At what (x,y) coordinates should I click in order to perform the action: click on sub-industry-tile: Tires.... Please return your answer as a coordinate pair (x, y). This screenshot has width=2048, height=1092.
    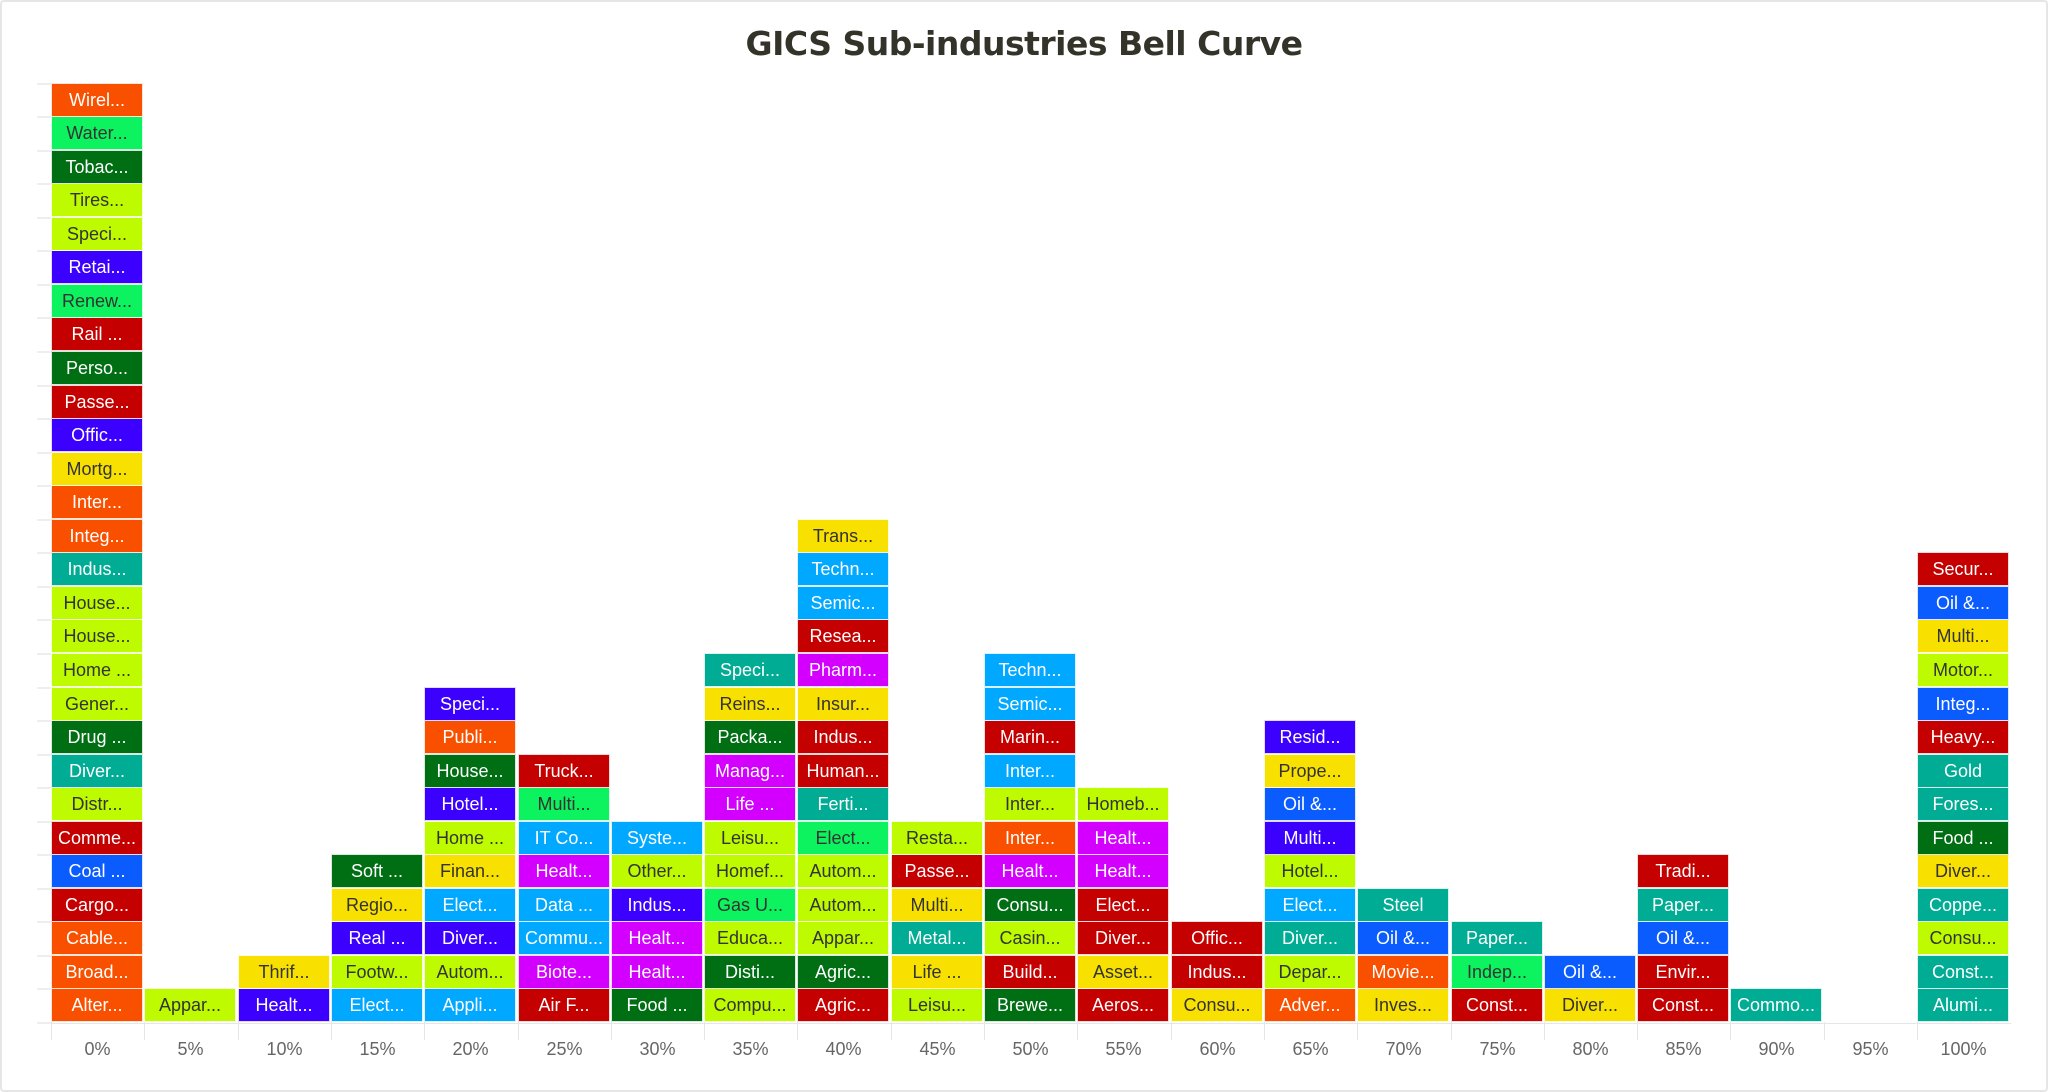
    Looking at the image, I should click on (97, 200).